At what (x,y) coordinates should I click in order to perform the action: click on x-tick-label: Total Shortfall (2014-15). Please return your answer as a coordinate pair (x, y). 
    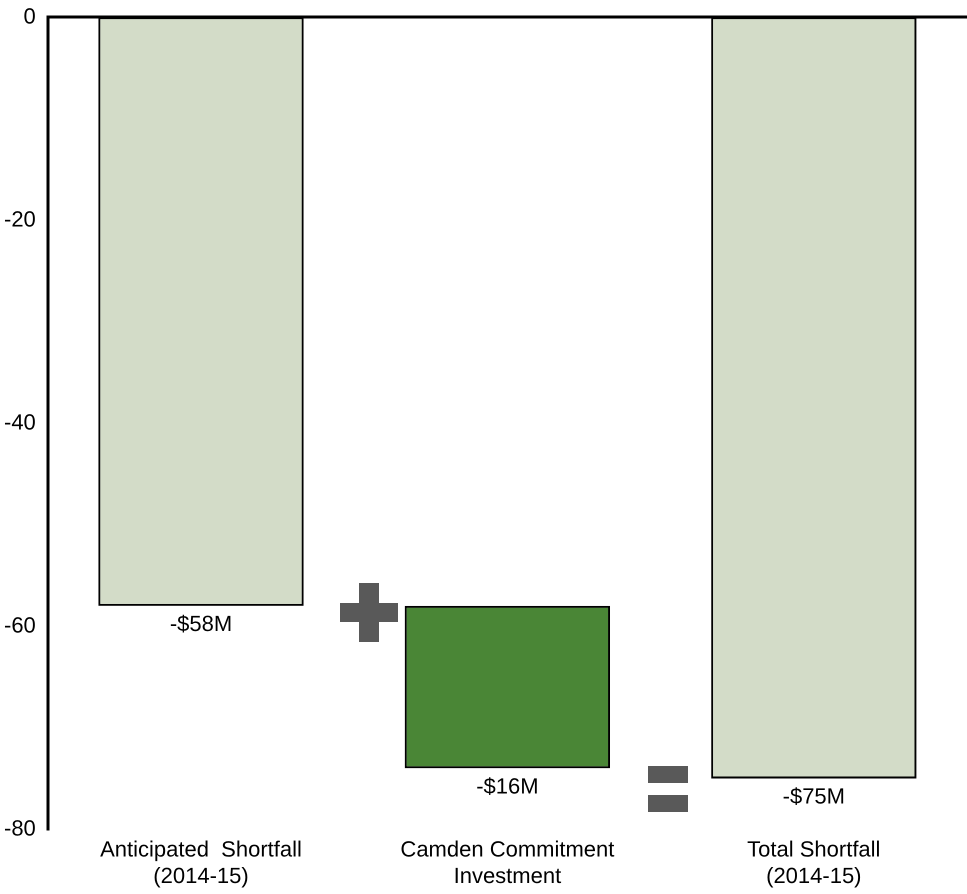
    Looking at the image, I should click on (813, 862).